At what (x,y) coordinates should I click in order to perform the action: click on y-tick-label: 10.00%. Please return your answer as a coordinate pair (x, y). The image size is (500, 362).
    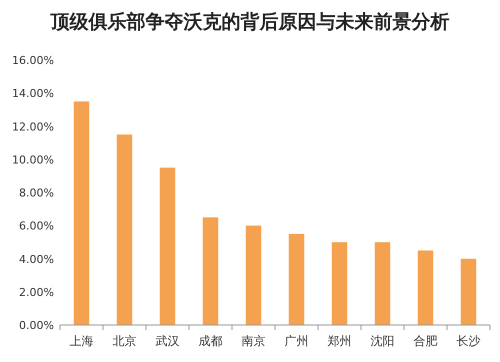
    Looking at the image, I should click on (33, 159).